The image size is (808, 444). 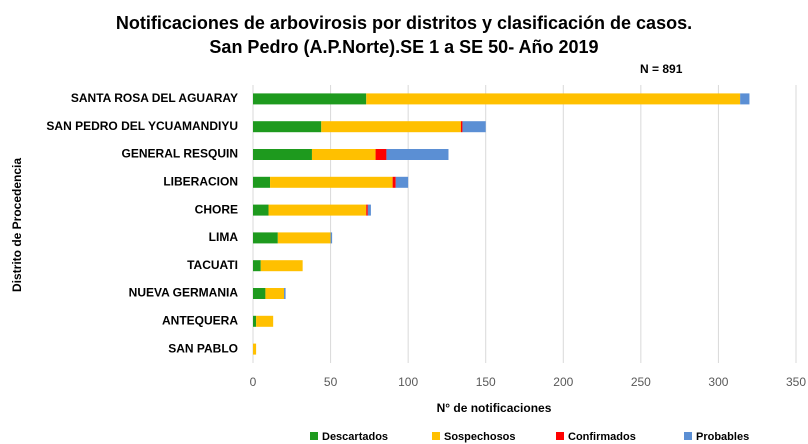 I want to click on y-tick-label: NUEVA GERMANIA, so click(x=184, y=293).